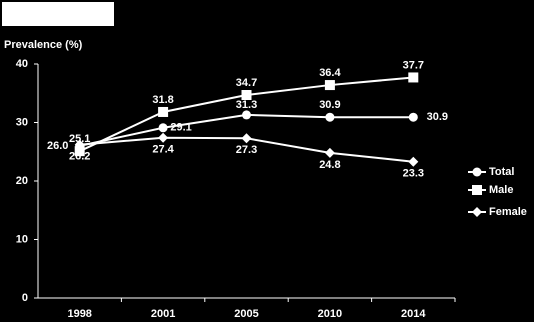 The image size is (534, 322). Describe the element at coordinates (162, 100) in the screenshot. I see `data-label: 31.8` at that location.